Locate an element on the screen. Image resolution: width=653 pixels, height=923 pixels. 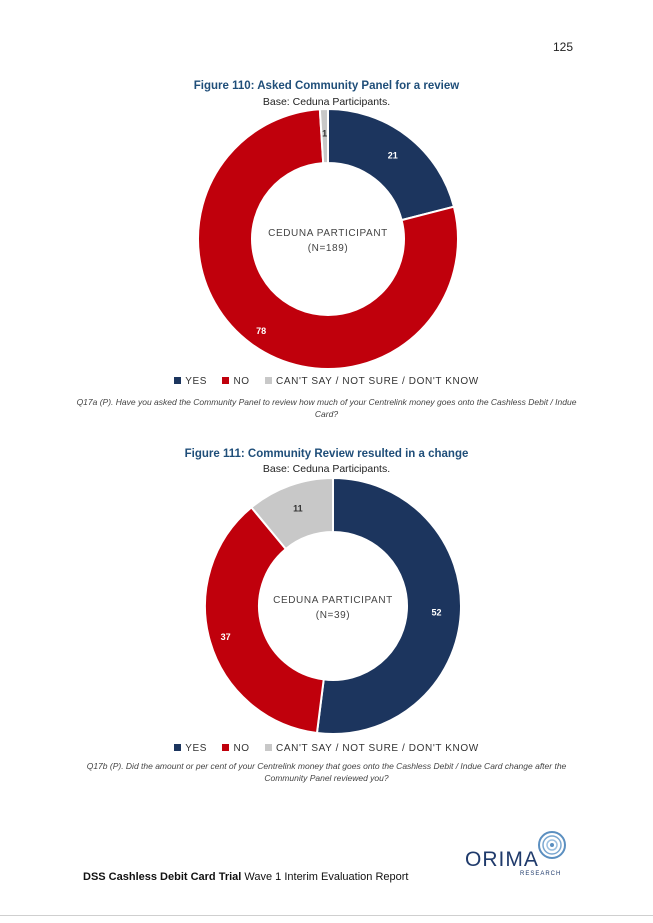
figure-111-subtitle: Base: Ceduna Participants. is located at coordinates (326, 469).